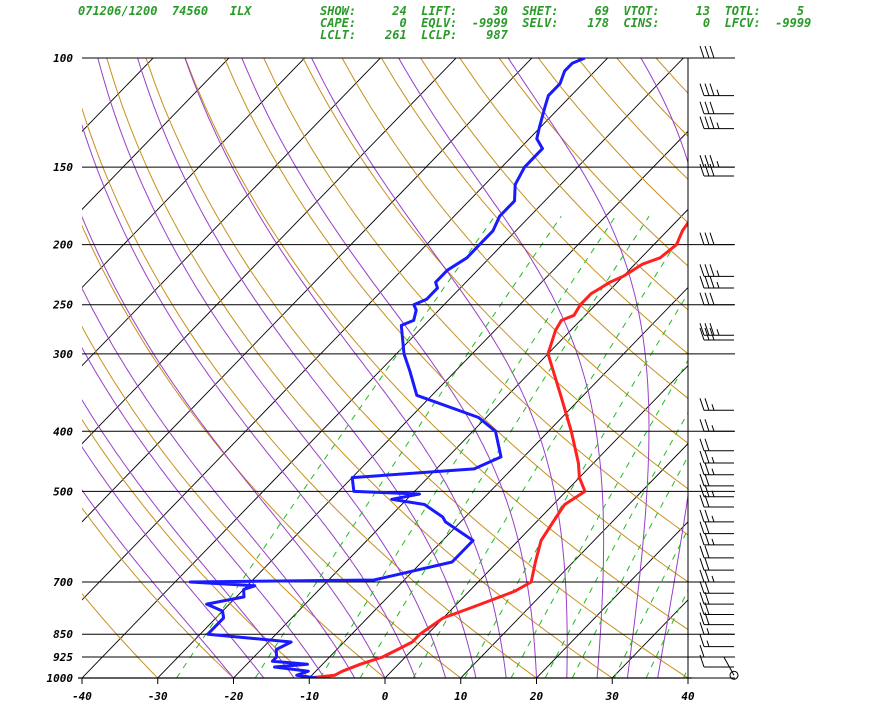 The image size is (895, 716). What do you see at coordinates (688, 696) in the screenshot?
I see `temperature-tick-label: 40` at bounding box center [688, 696].